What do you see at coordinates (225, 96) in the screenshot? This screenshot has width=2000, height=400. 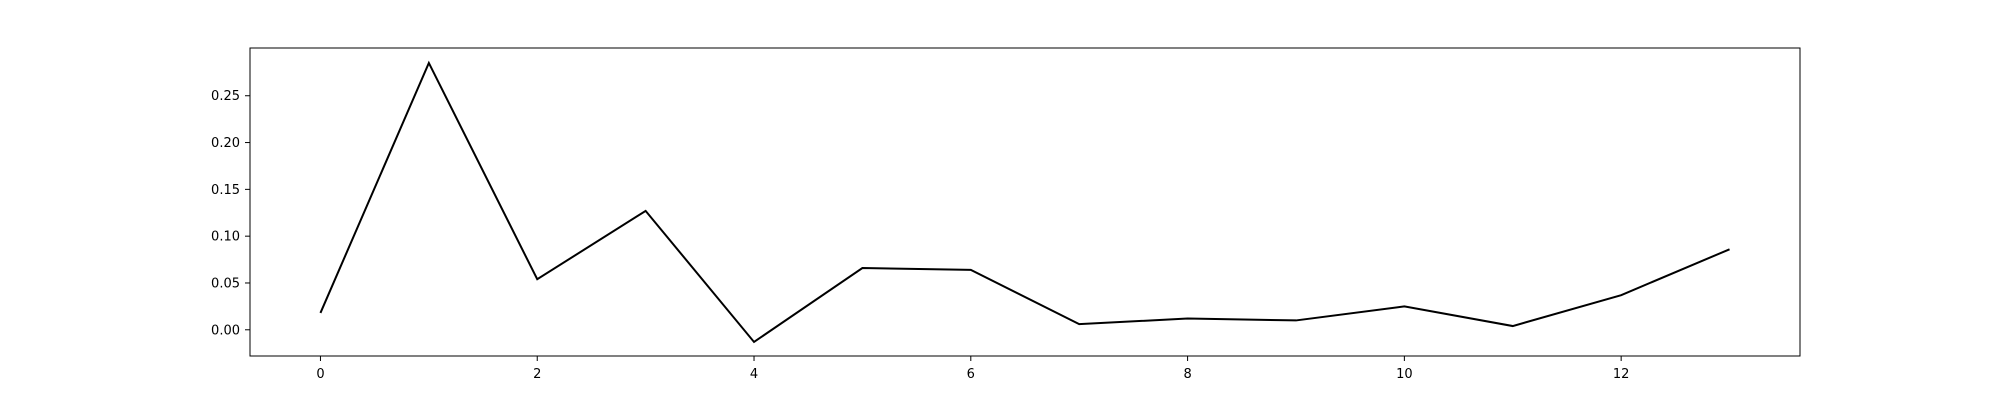 I see `y-tick-label: 0.25` at bounding box center [225, 96].